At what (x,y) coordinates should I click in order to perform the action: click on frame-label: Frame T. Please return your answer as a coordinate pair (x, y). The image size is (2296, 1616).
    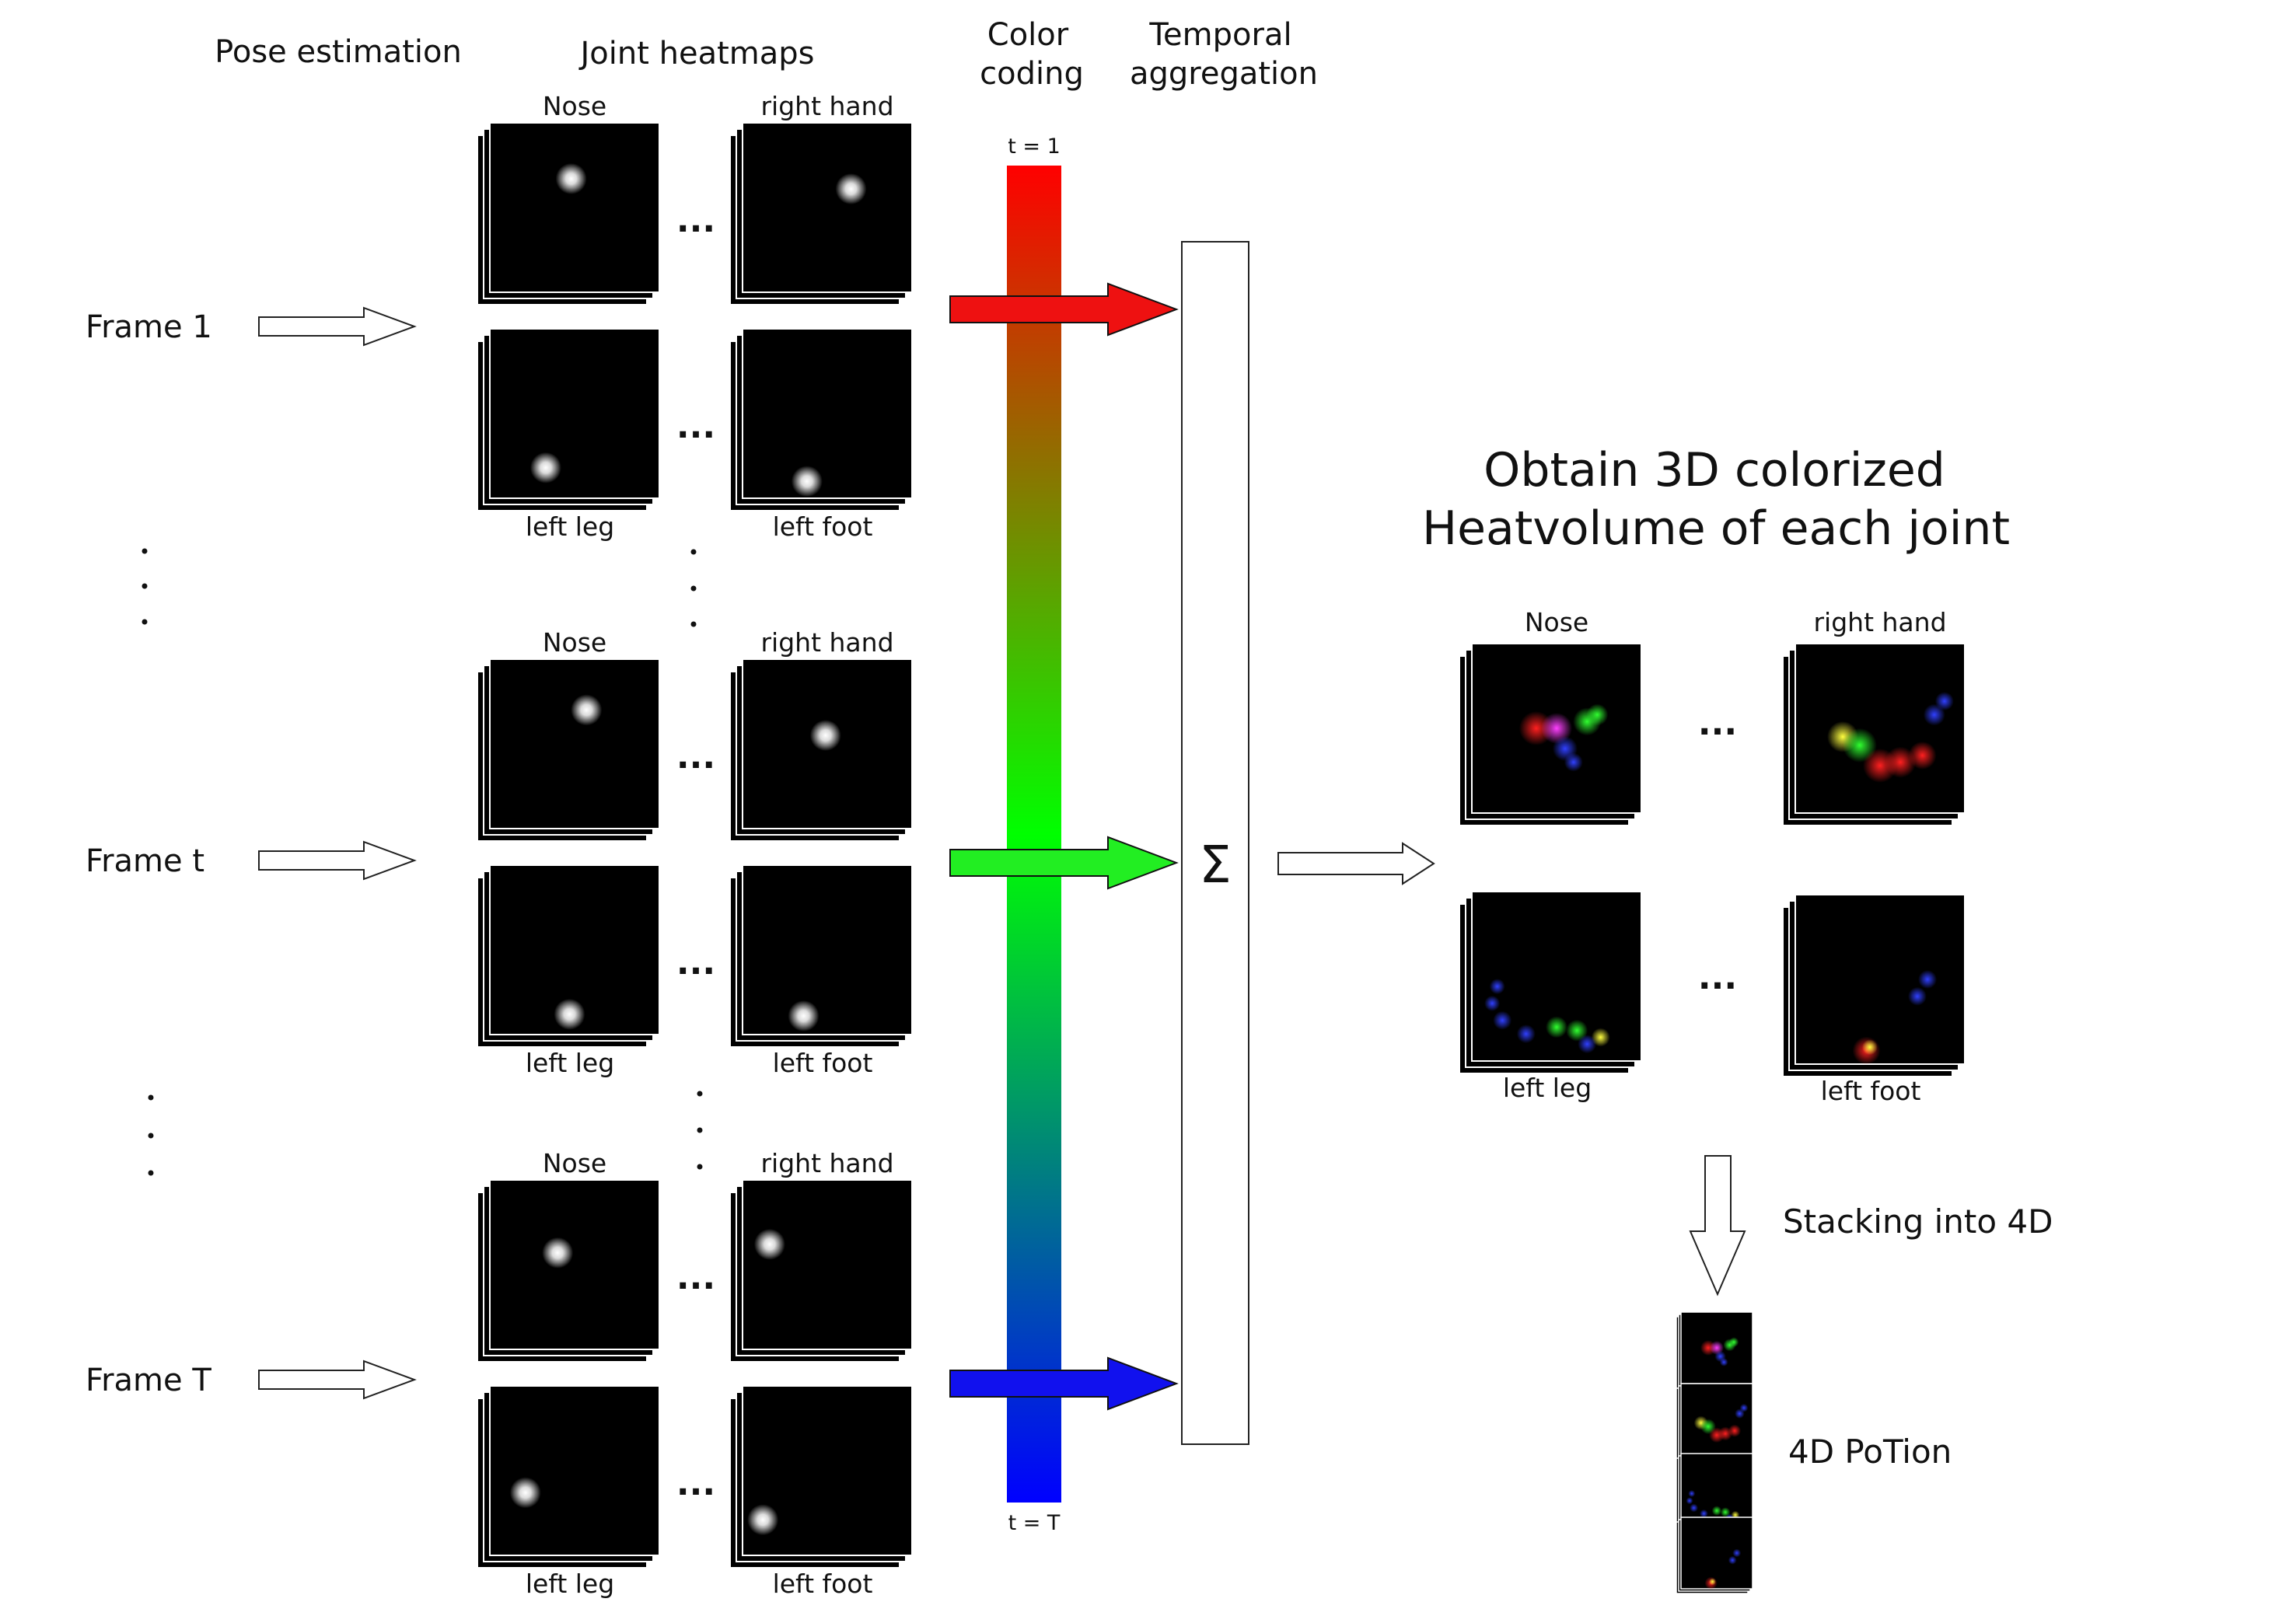
    Looking at the image, I should click on (148, 1380).